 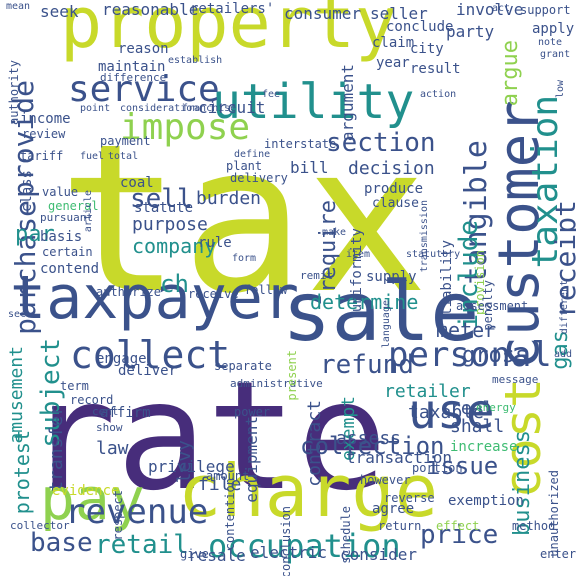 What do you see at coordinates (143, 49) in the screenshot?
I see `word-reason: reason` at bounding box center [143, 49].